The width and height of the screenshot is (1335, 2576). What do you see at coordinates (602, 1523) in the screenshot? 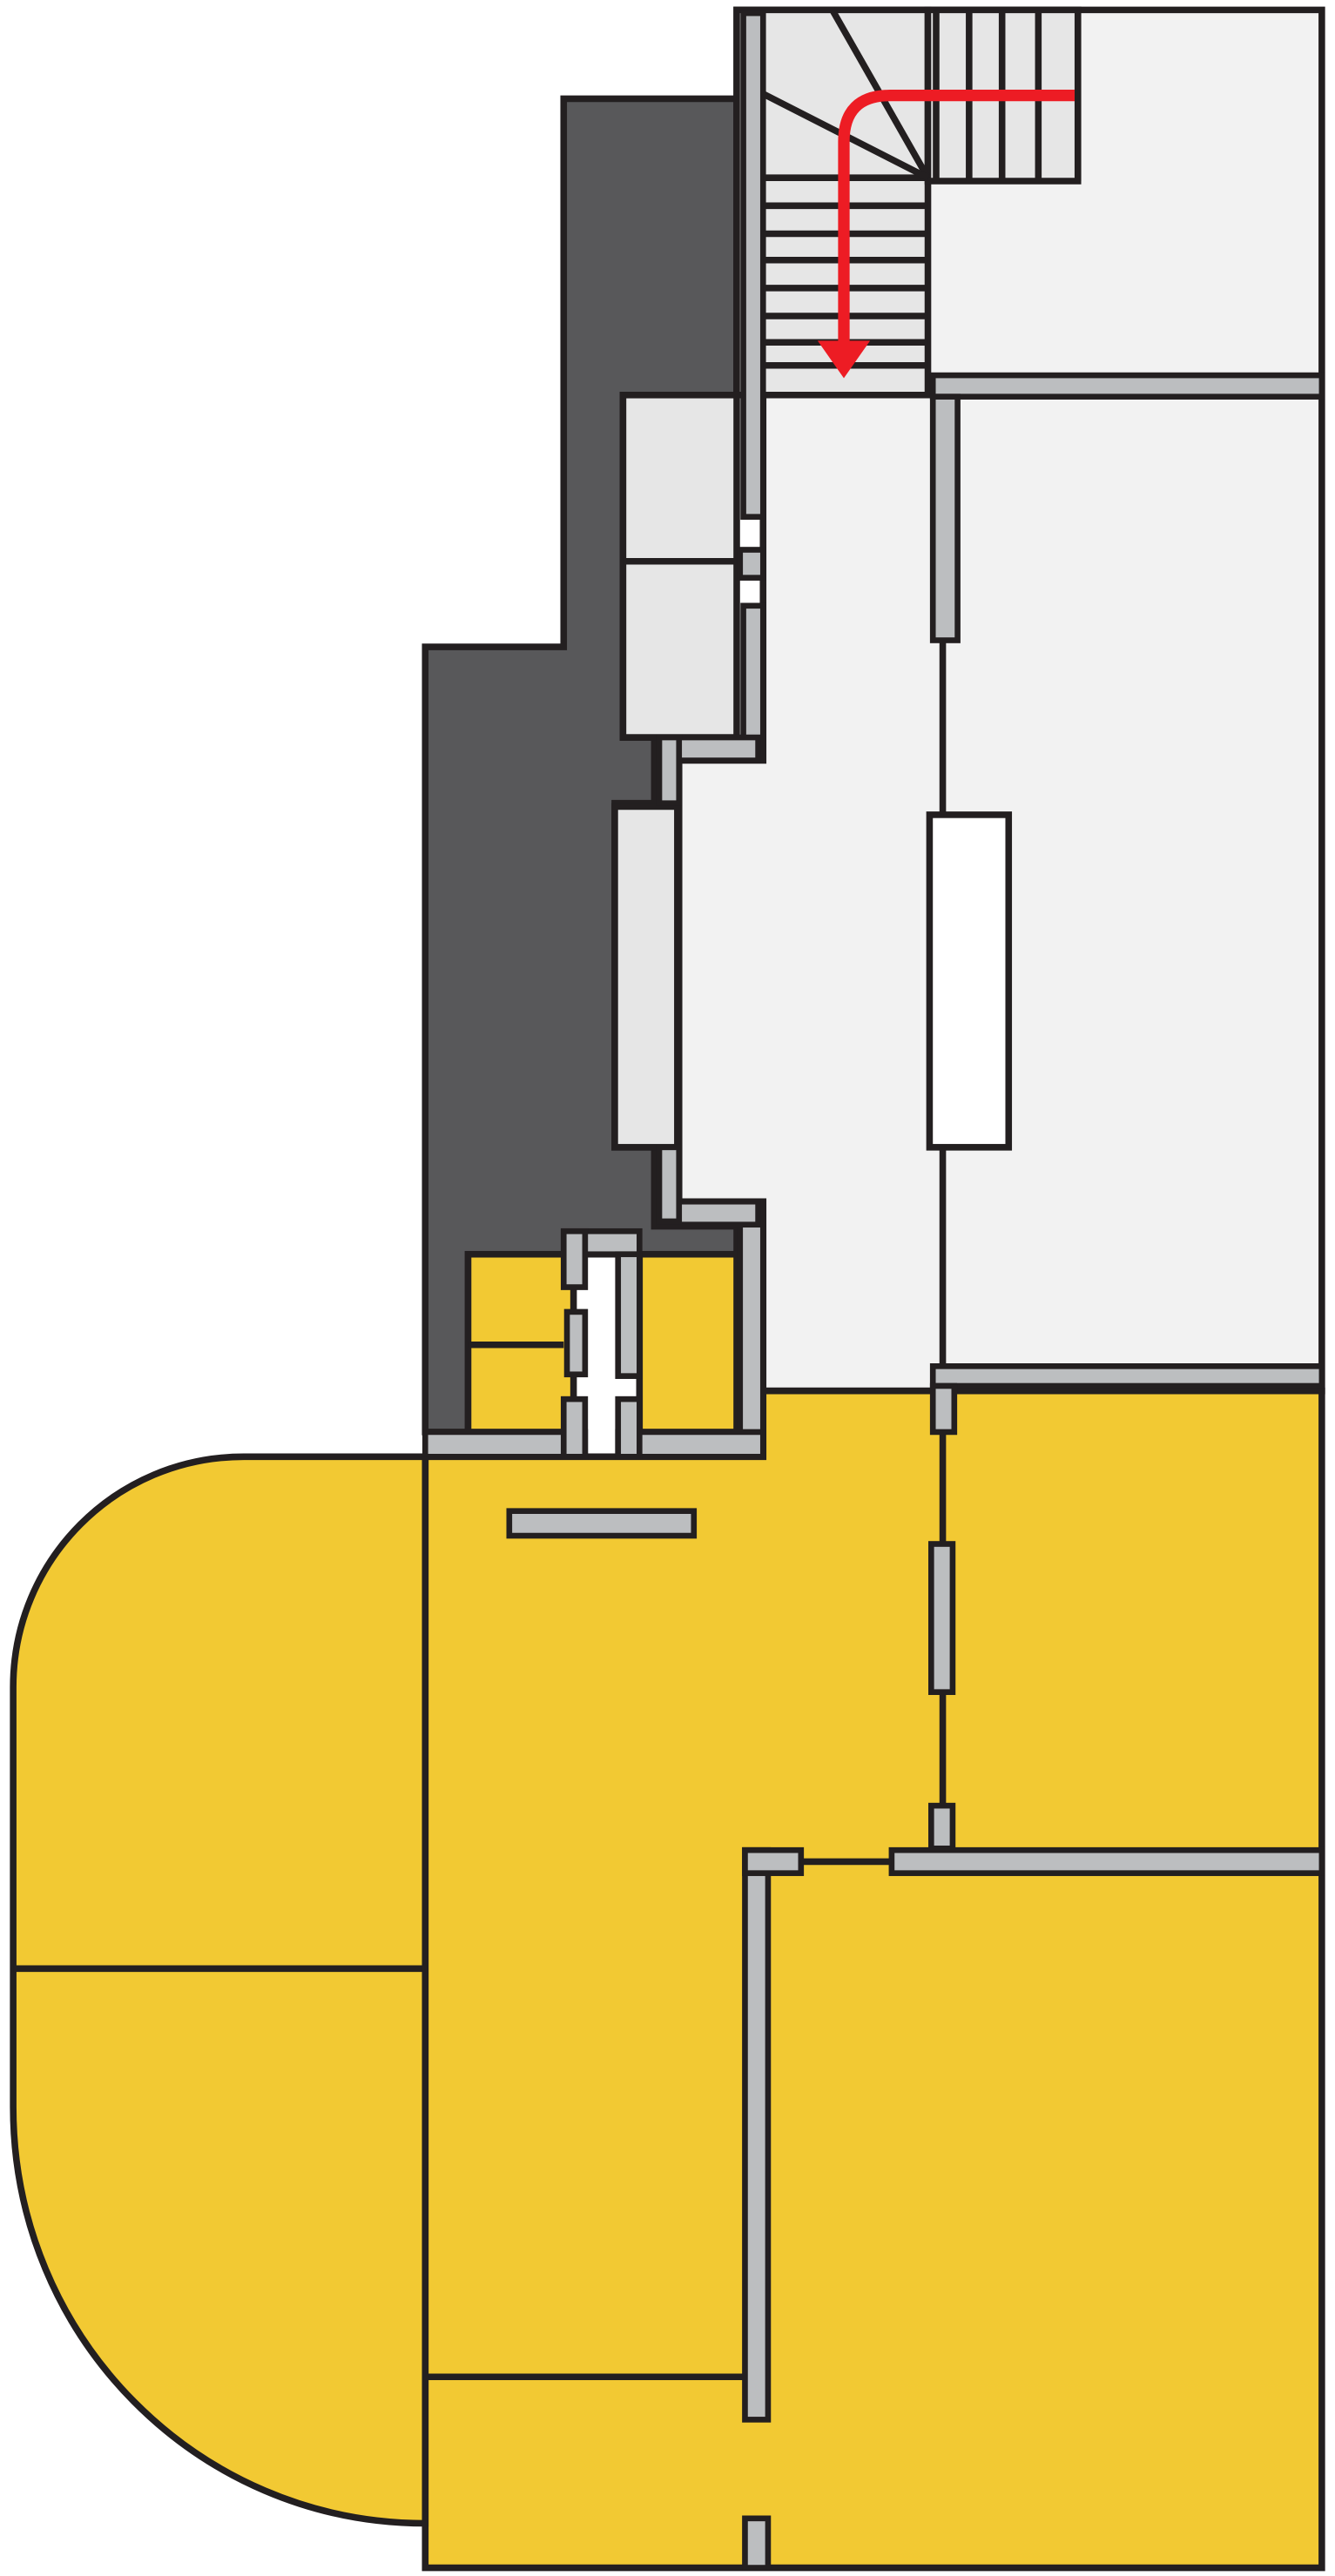
I see `bench-bar` at bounding box center [602, 1523].